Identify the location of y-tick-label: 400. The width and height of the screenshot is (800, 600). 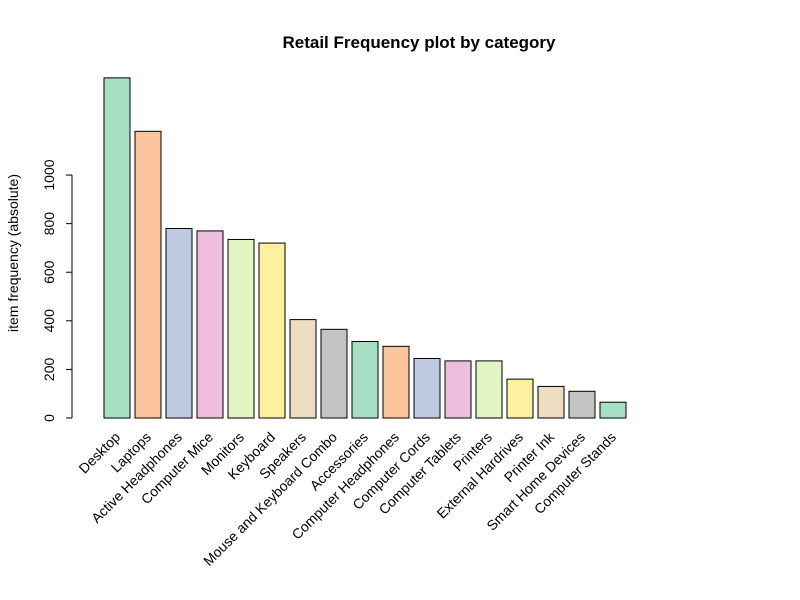
(49, 321).